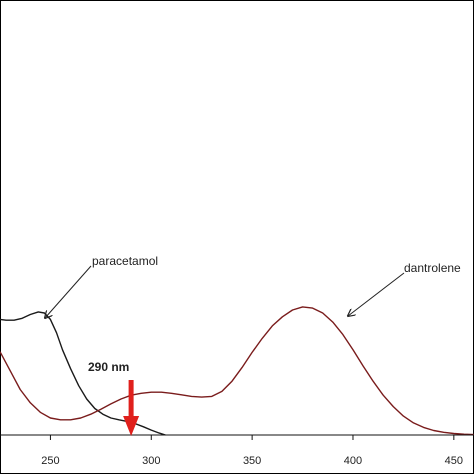 The width and height of the screenshot is (474, 474). What do you see at coordinates (83, 373) in the screenshot?
I see `series-line-paracetamol` at bounding box center [83, 373].